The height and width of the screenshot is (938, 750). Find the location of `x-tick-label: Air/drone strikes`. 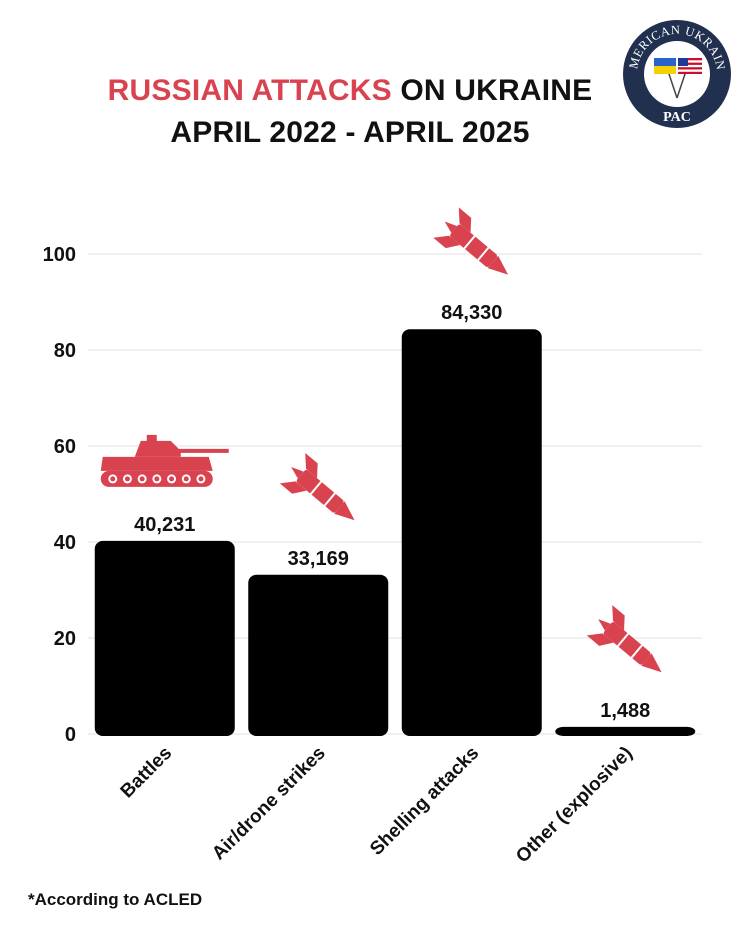

x-tick-label: Air/drone strikes is located at coordinates (269, 804).